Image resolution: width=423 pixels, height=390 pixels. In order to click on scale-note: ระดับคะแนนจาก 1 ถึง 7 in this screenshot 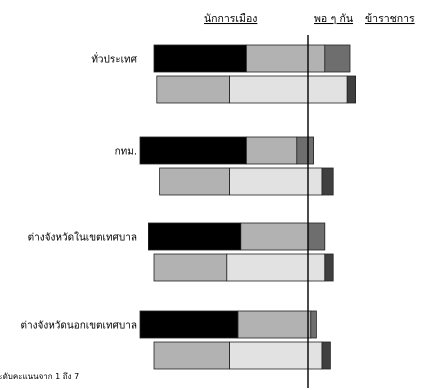, I will do `click(39, 376)`.